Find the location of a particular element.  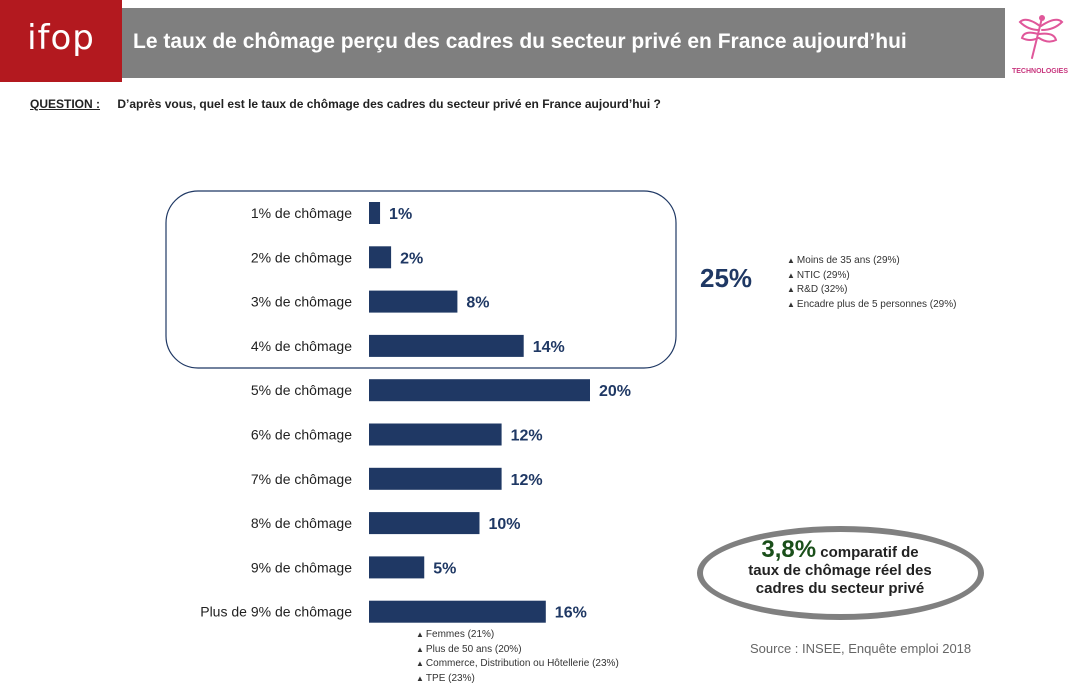

note-item: Femmes (21%) is located at coordinates (517, 635).